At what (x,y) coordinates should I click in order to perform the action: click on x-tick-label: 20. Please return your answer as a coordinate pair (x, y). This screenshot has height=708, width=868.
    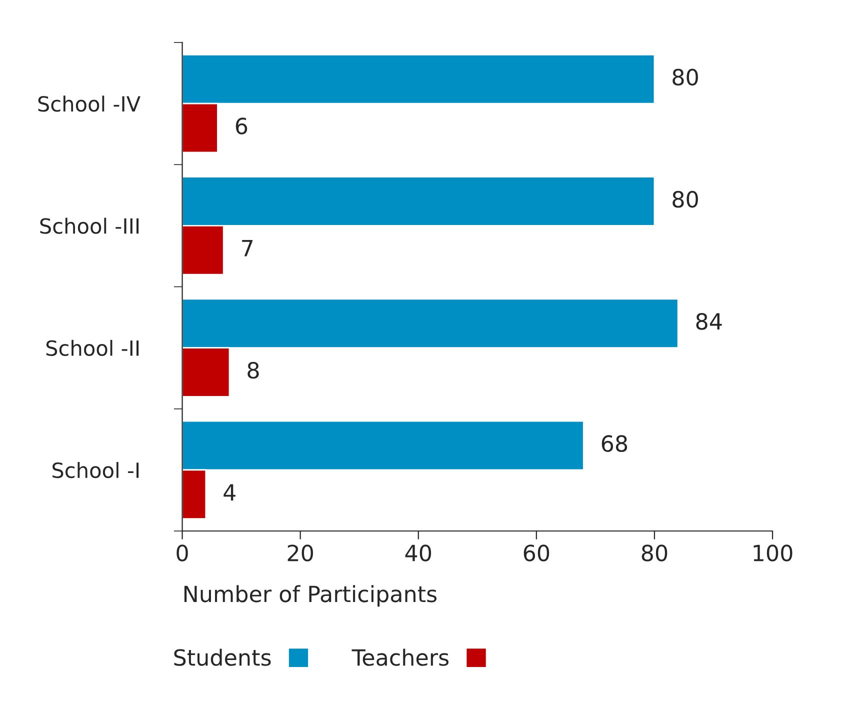
    Looking at the image, I should click on (300, 553).